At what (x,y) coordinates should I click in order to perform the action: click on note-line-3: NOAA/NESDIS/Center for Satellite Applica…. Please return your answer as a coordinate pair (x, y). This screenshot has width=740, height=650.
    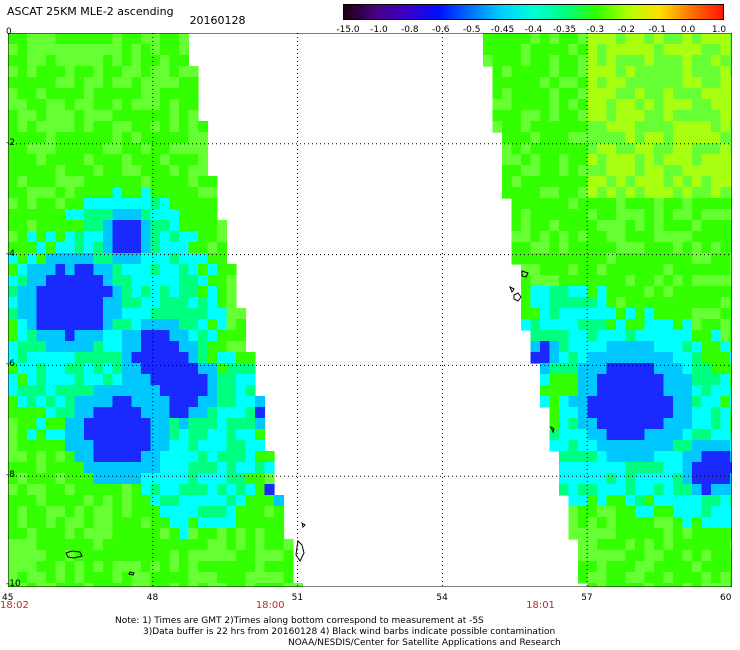
    Looking at the image, I should click on (424, 643).